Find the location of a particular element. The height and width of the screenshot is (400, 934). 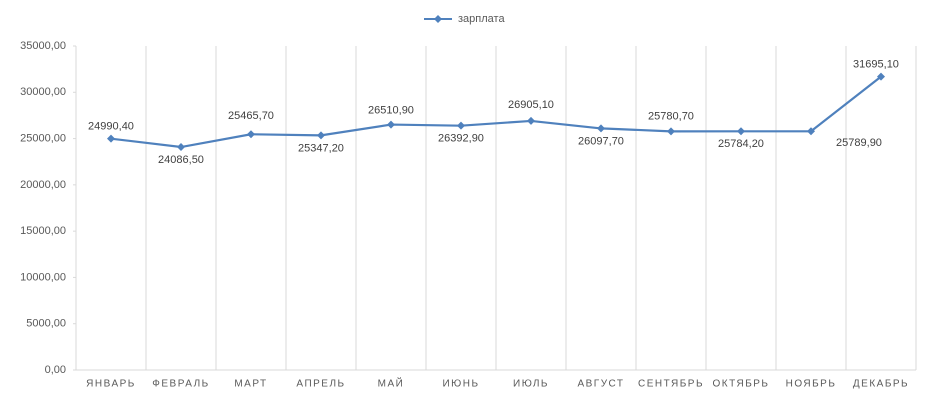

data-label: 25347,20 is located at coordinates (321, 148).